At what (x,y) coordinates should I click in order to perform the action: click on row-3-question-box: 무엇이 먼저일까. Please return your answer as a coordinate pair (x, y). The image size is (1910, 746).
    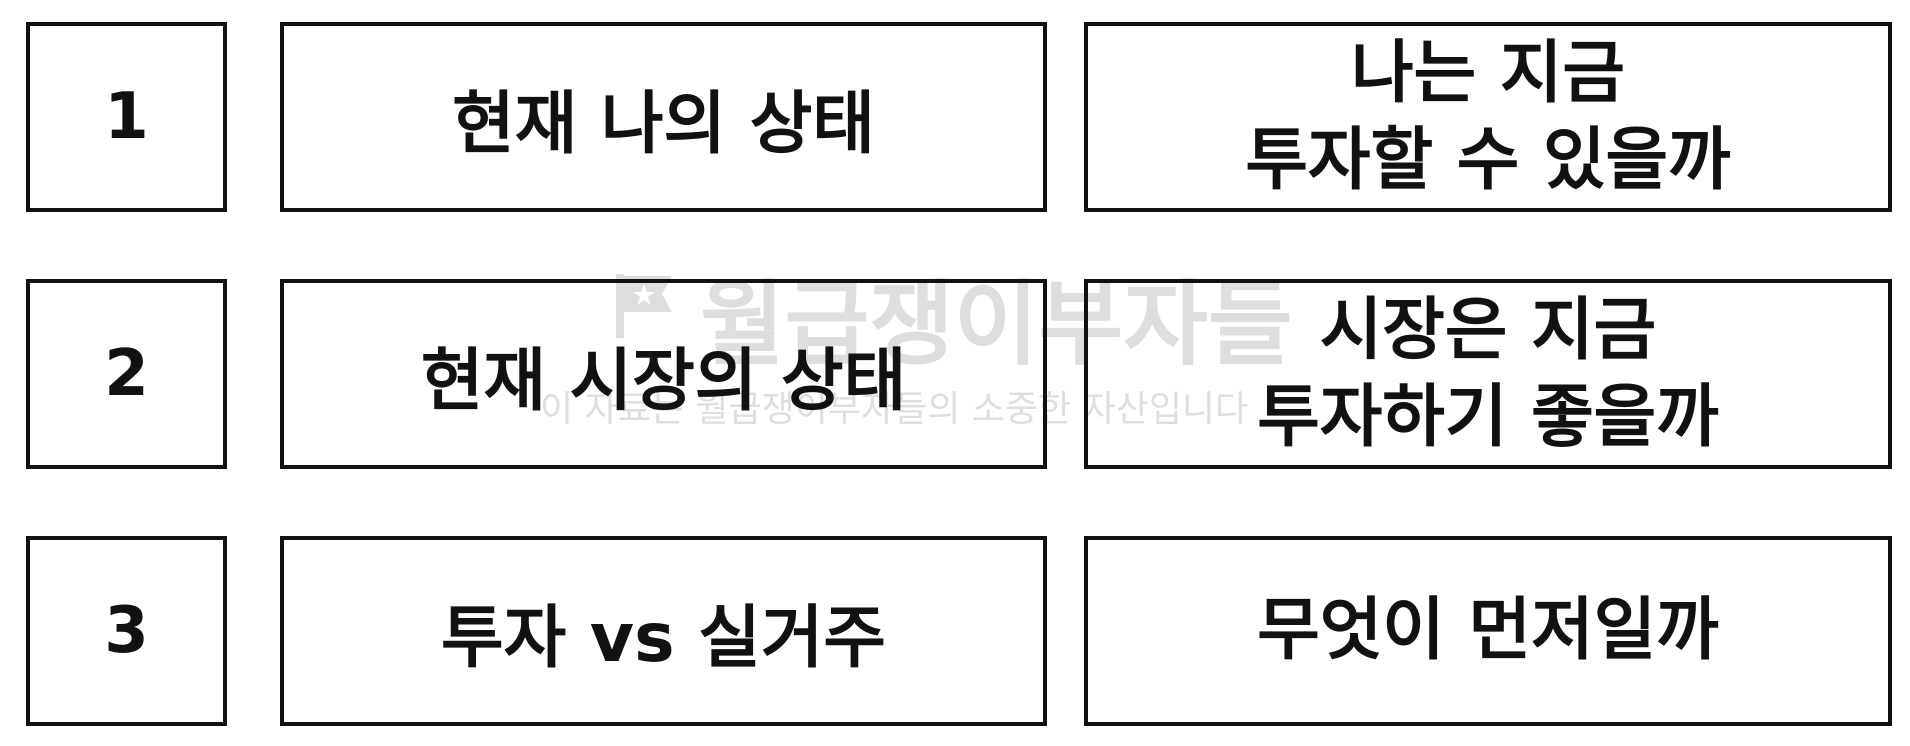
    Looking at the image, I should click on (1488, 631).